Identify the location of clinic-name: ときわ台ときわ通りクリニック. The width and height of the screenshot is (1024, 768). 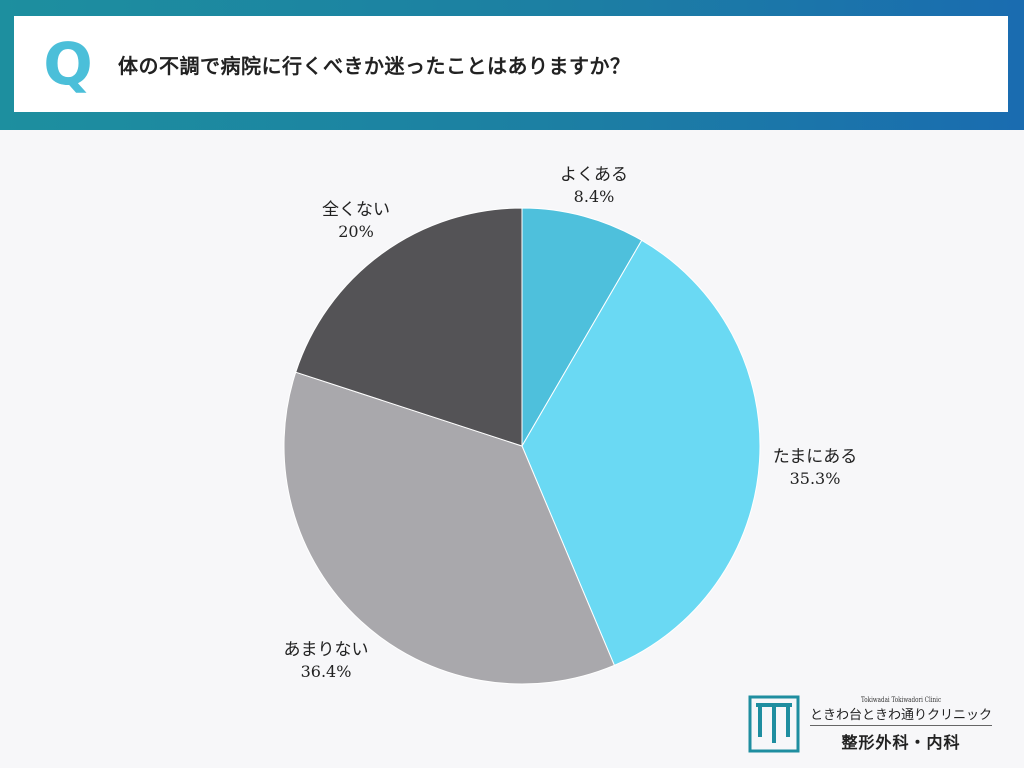
(901, 715).